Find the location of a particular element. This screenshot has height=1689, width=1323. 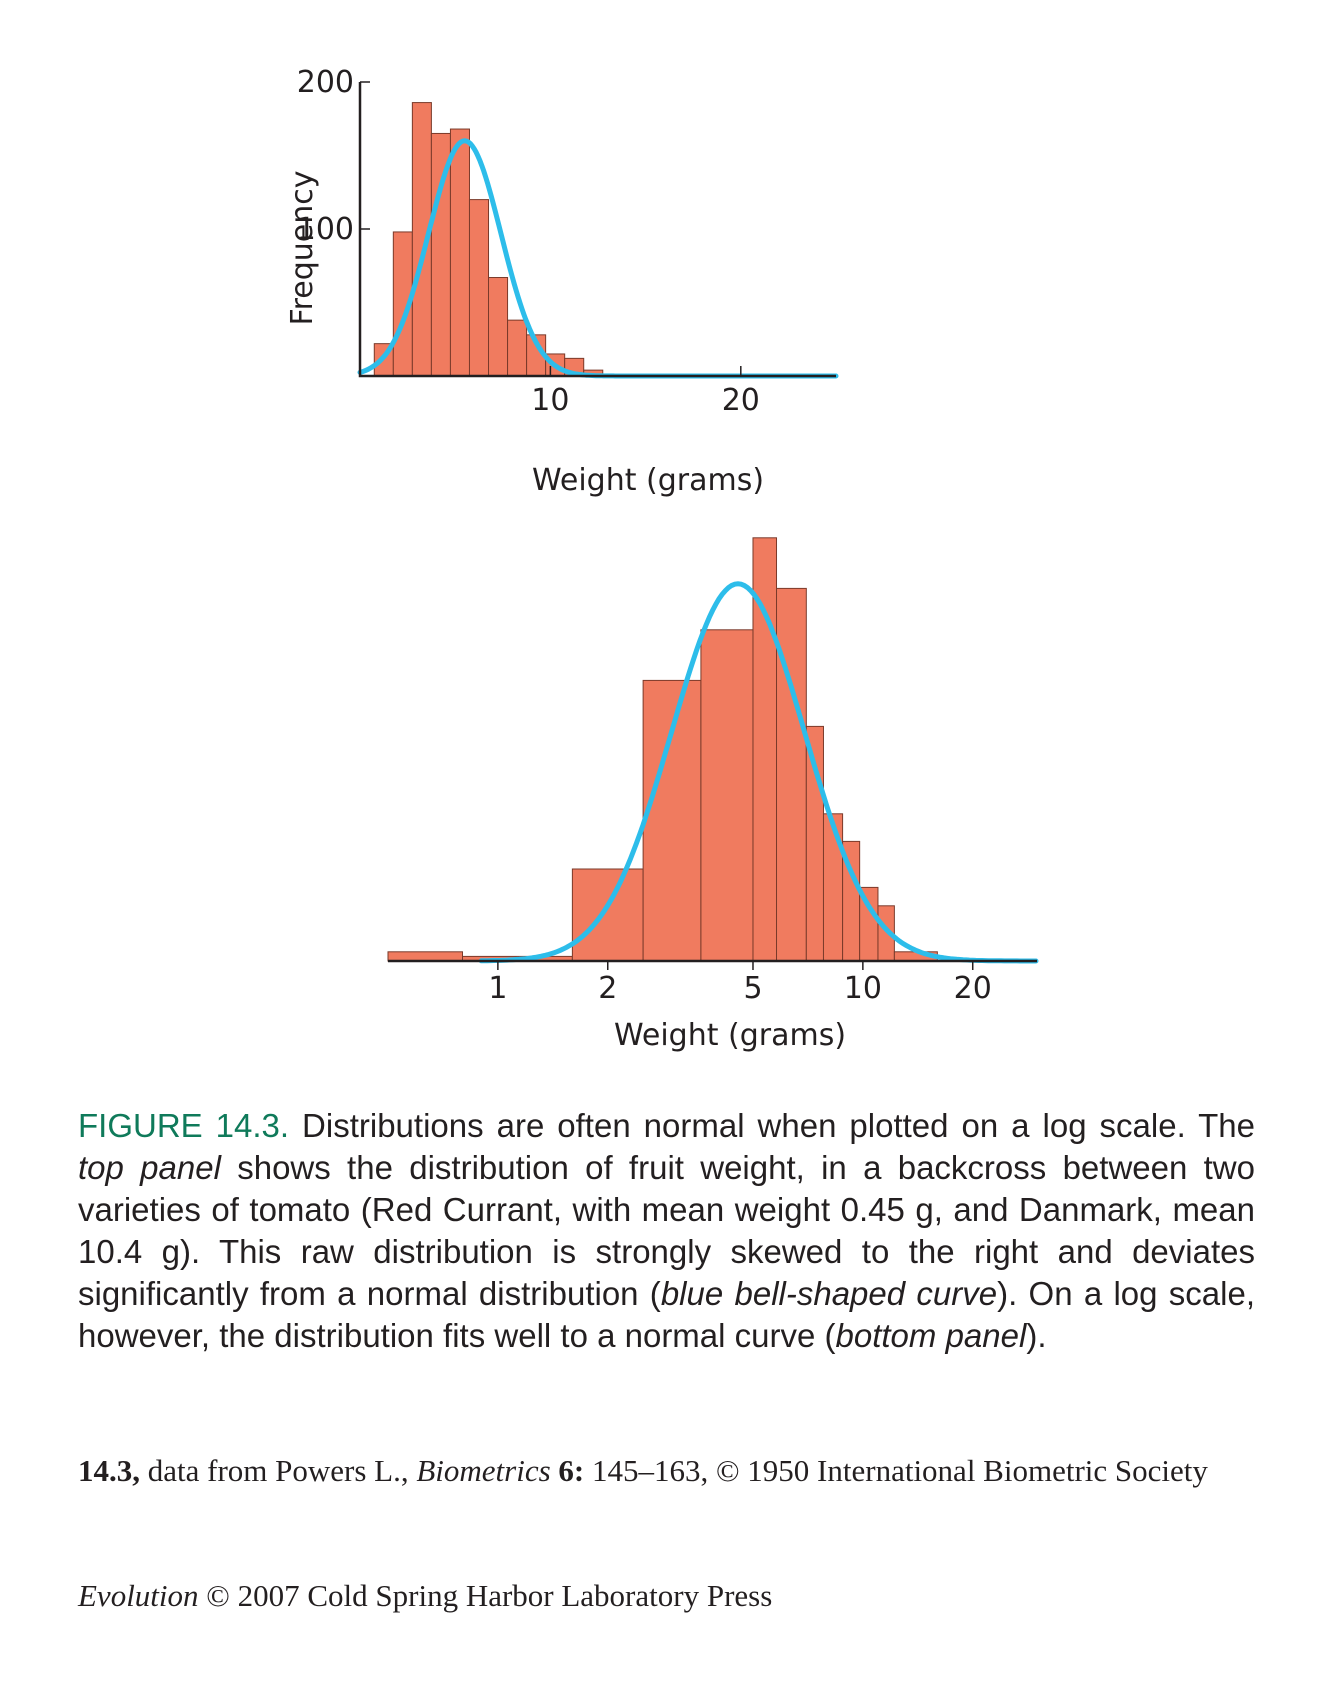

bottom-histogram-bars is located at coordinates (662, 749).